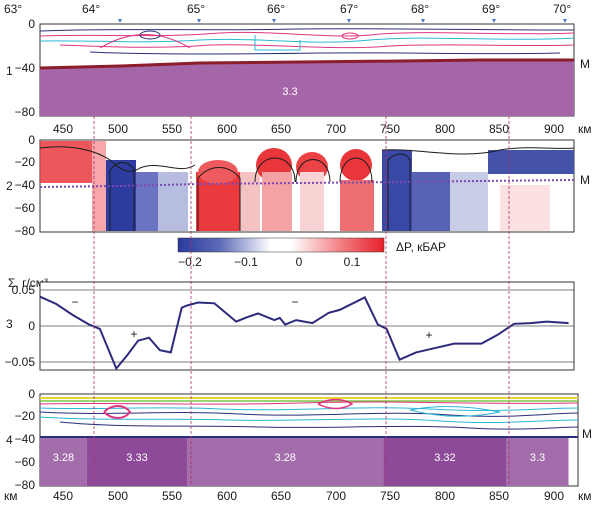  I want to click on density-block, so click(137, 461).